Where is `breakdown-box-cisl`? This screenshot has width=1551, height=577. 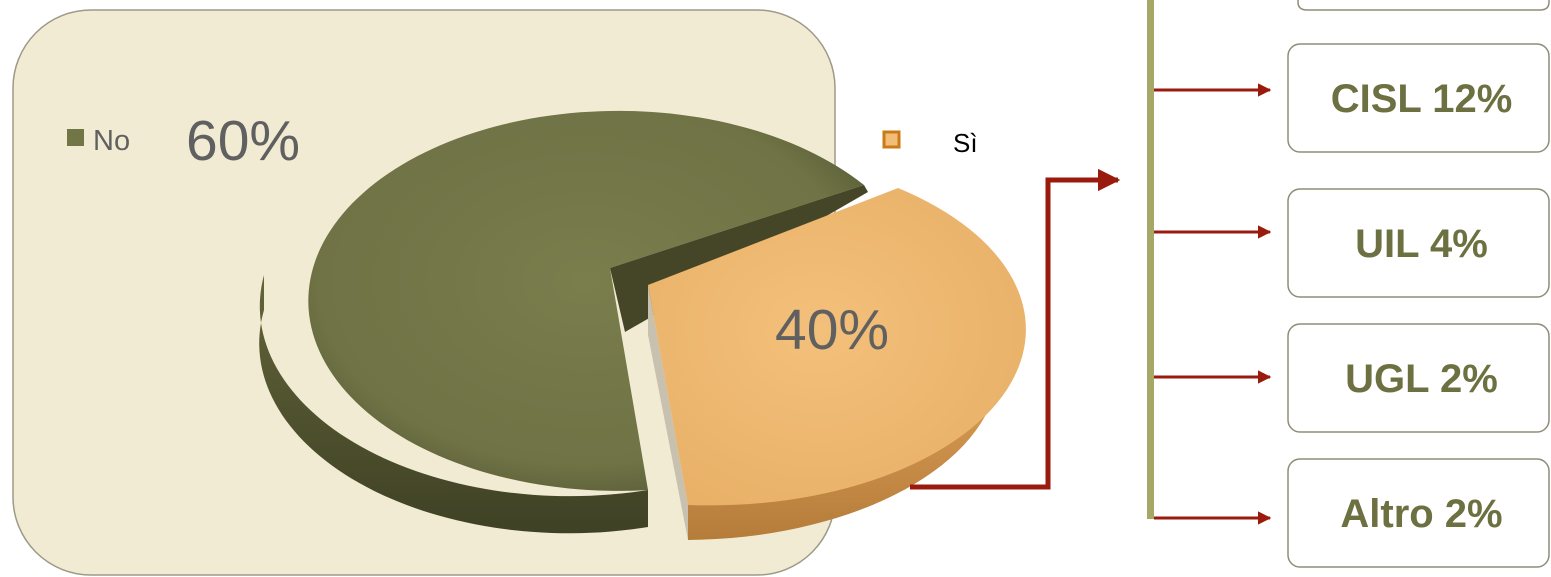
breakdown-box-cisl is located at coordinates (1418, 98).